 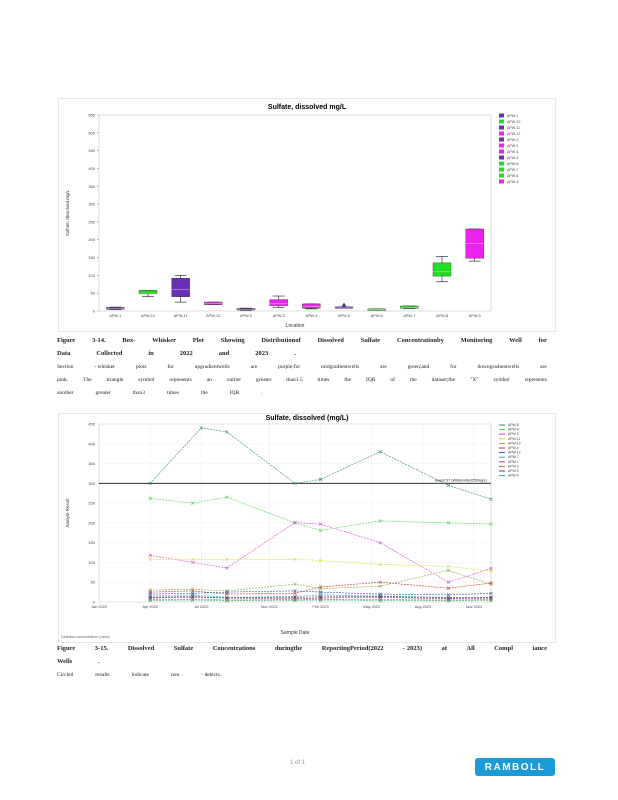 I want to click on legend-swatch, so click(x=501, y=145).